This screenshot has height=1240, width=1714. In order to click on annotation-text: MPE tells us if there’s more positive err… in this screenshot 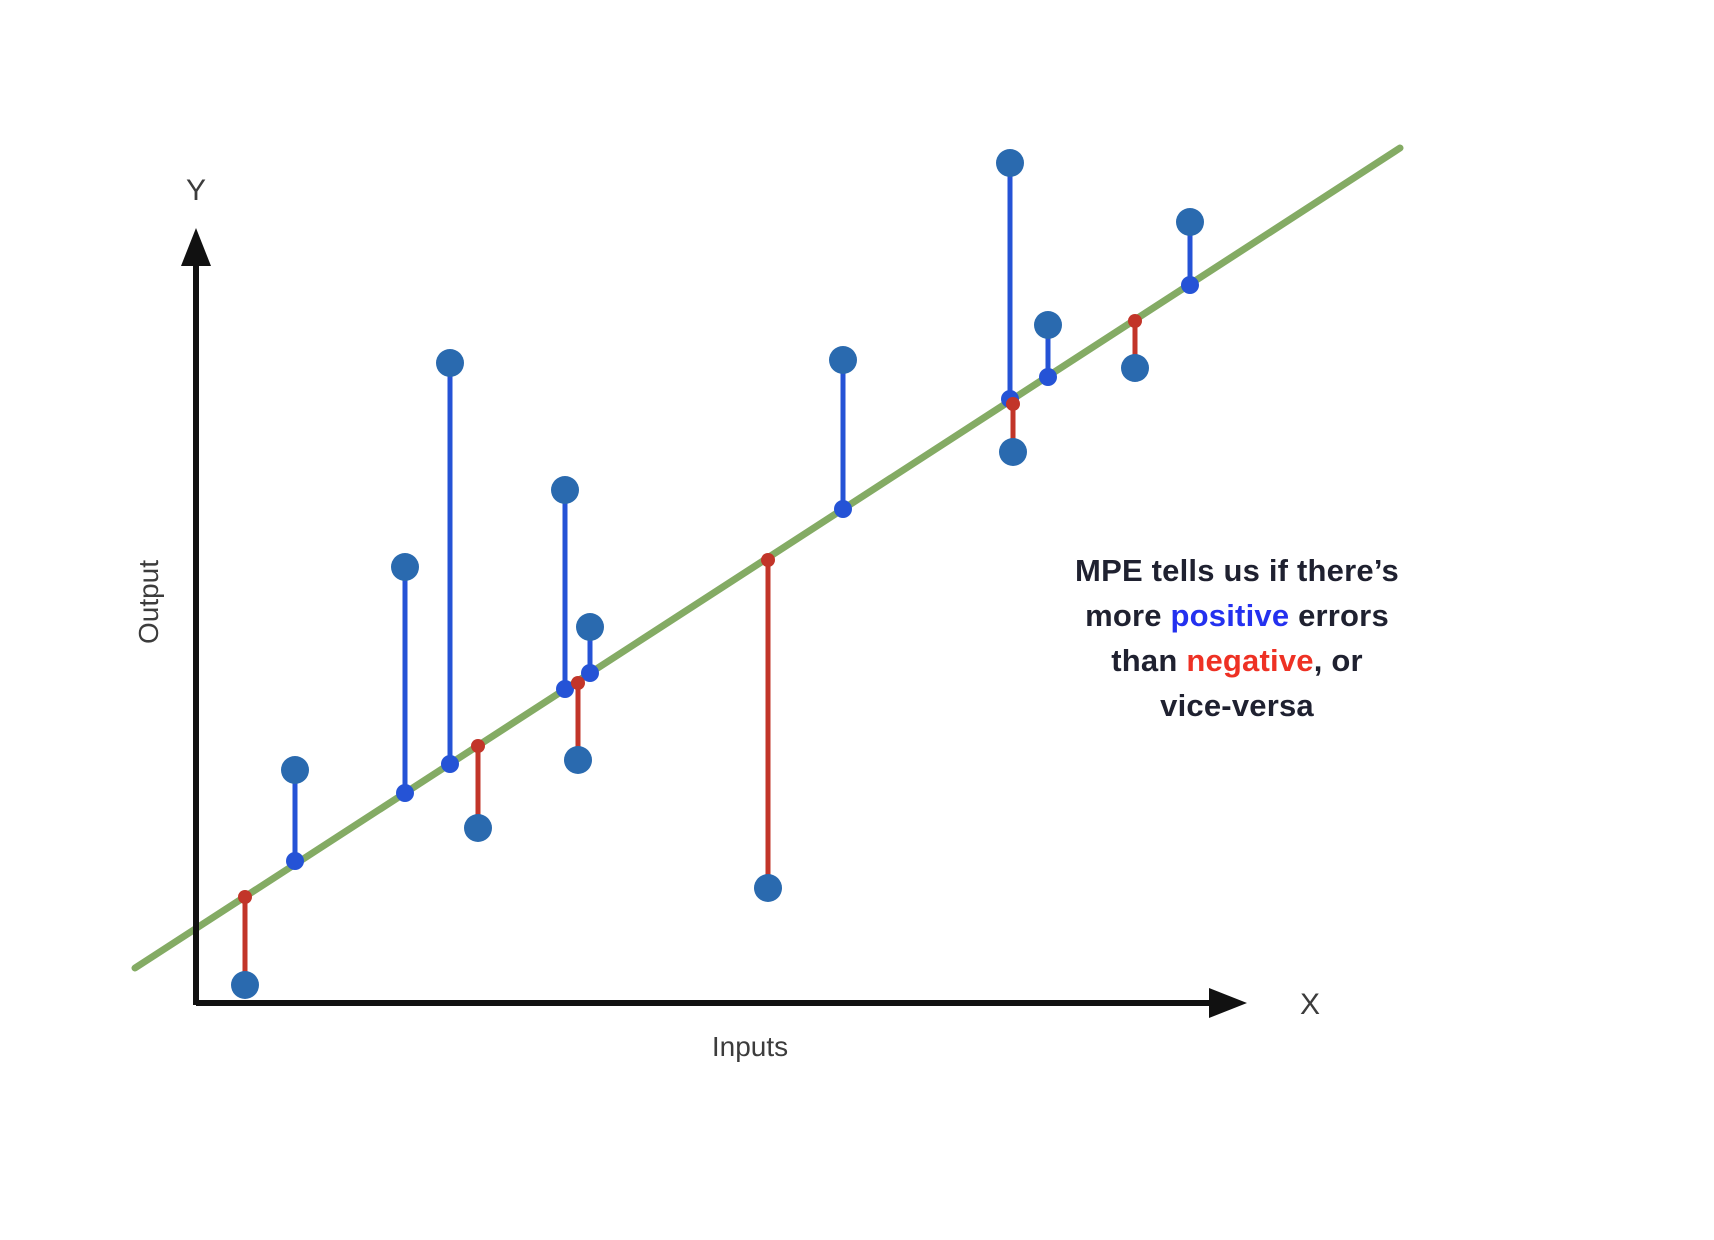, I will do `click(1237, 638)`.